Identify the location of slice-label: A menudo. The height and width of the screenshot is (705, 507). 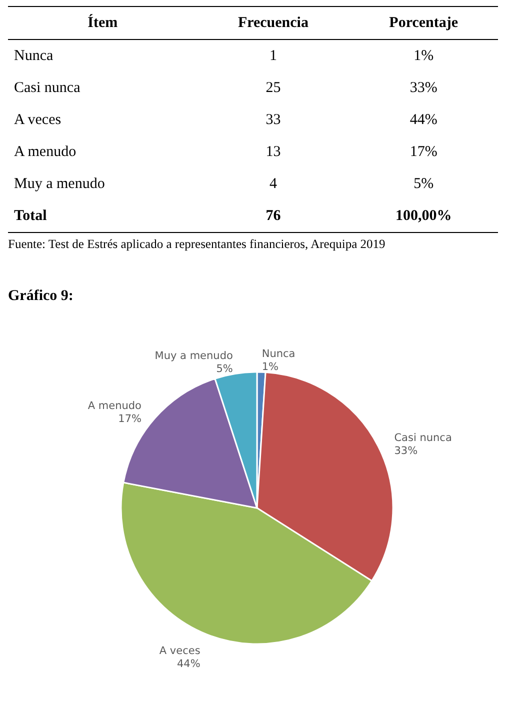
(115, 406).